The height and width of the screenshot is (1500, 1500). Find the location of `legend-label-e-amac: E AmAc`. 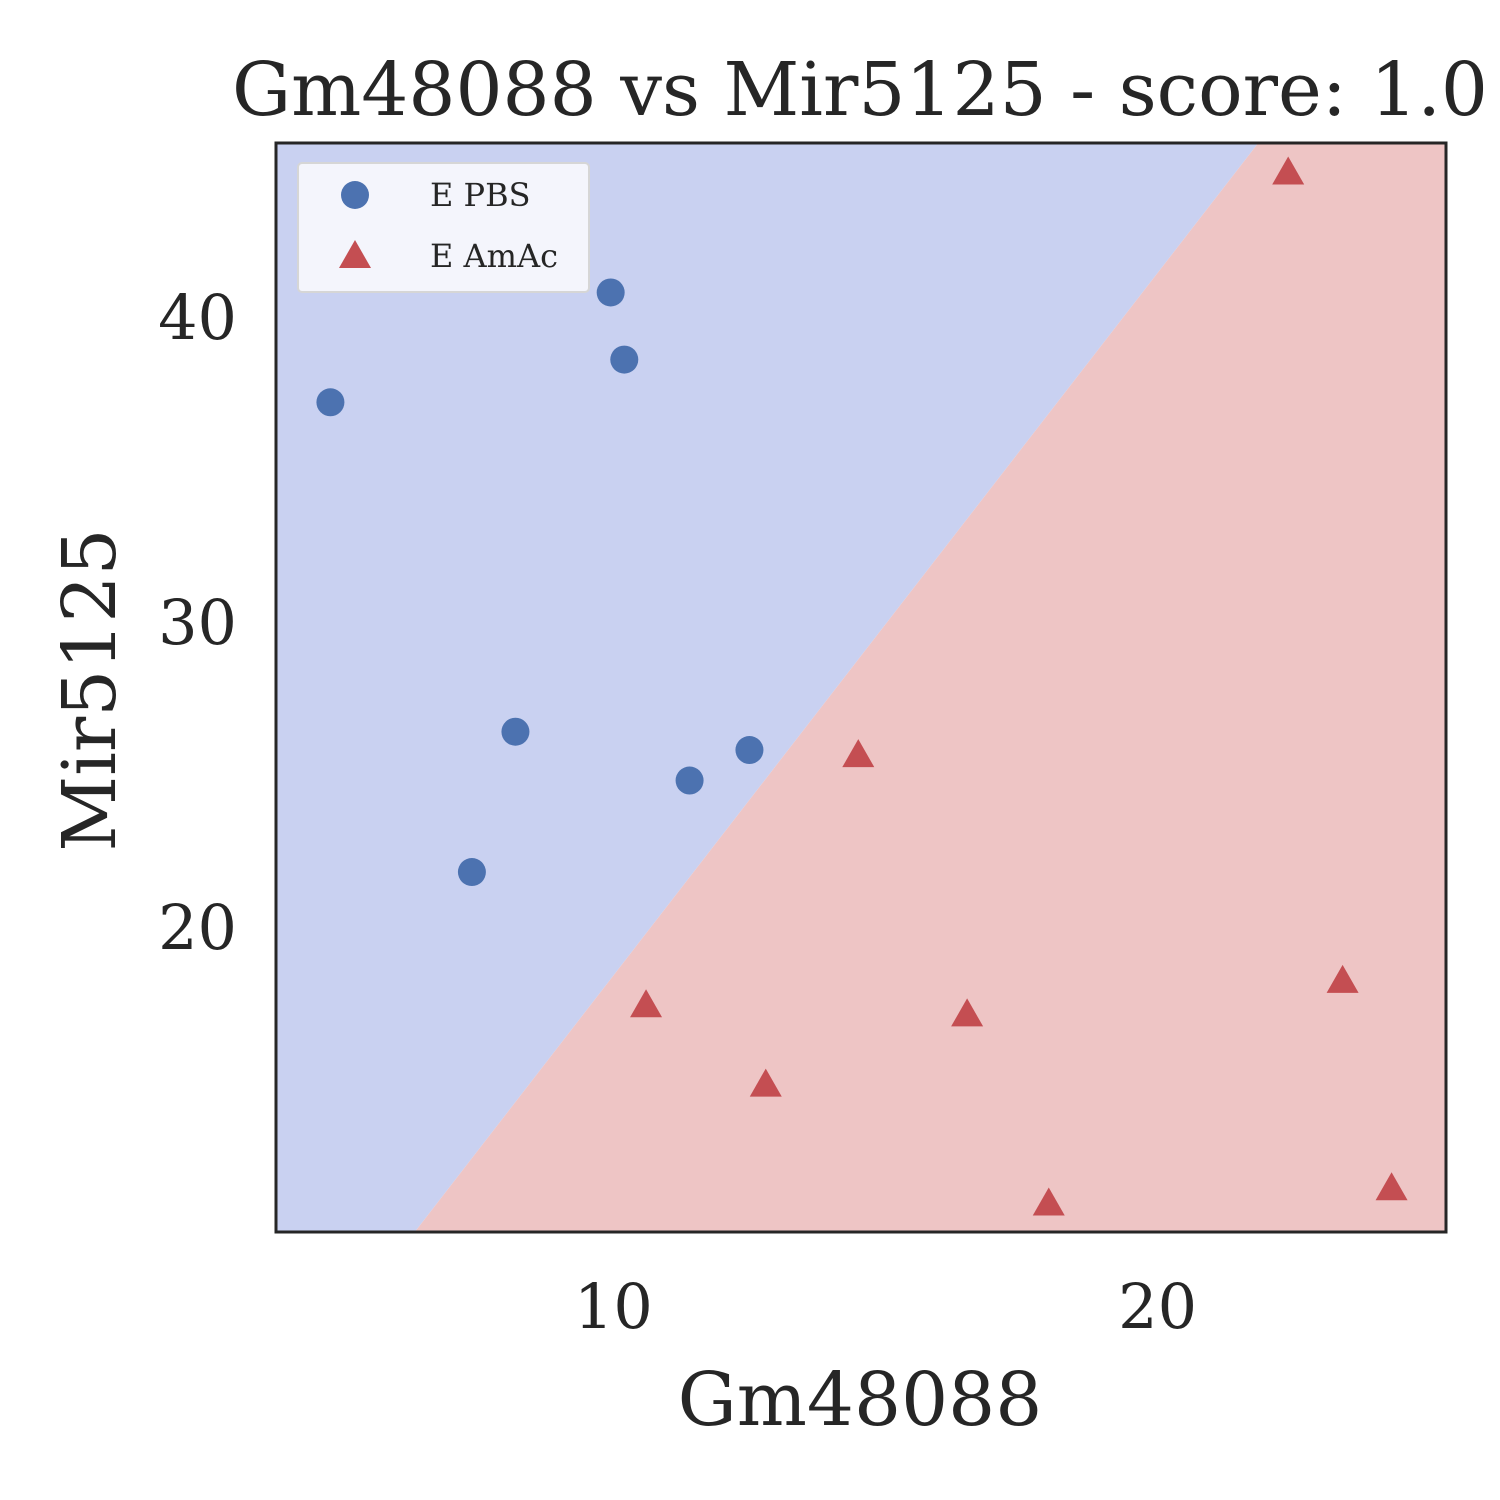

legend-label-e-amac: E AmAc is located at coordinates (494, 256).